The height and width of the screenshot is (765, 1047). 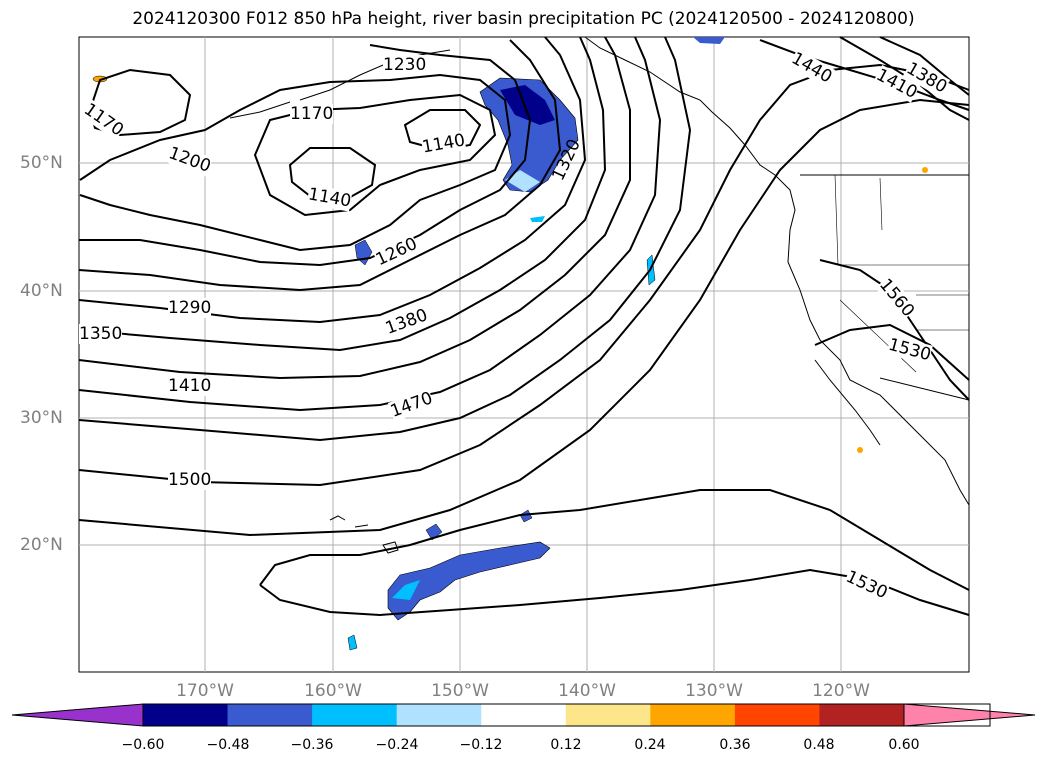 What do you see at coordinates (190, 386) in the screenshot?
I see `contour-label: 1410` at bounding box center [190, 386].